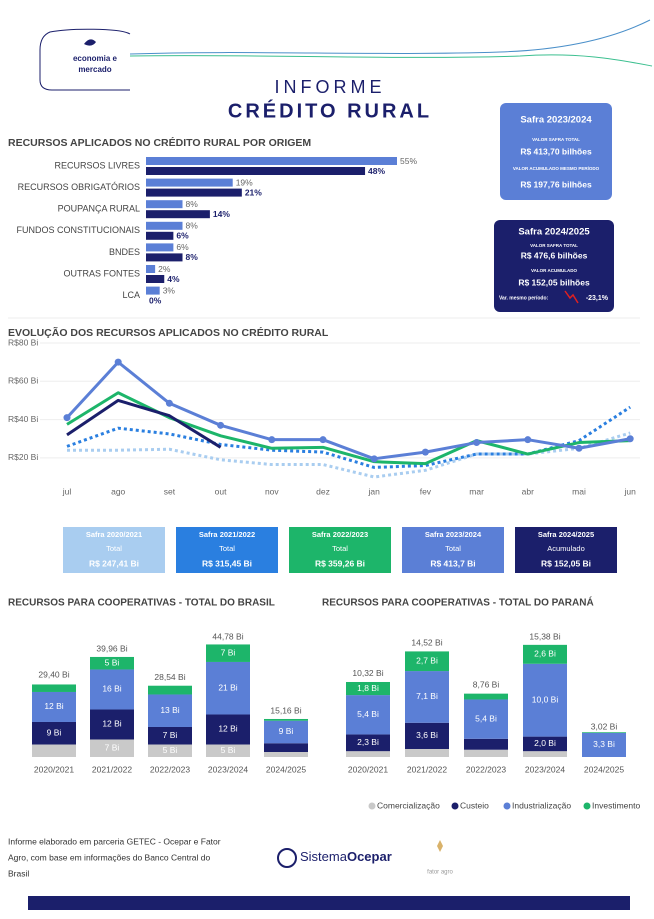 This screenshot has height=919, width=654. Describe the element at coordinates (78, 230) in the screenshot. I see `category-label: FUNDOS CONSTITUCIONAIS` at that location.